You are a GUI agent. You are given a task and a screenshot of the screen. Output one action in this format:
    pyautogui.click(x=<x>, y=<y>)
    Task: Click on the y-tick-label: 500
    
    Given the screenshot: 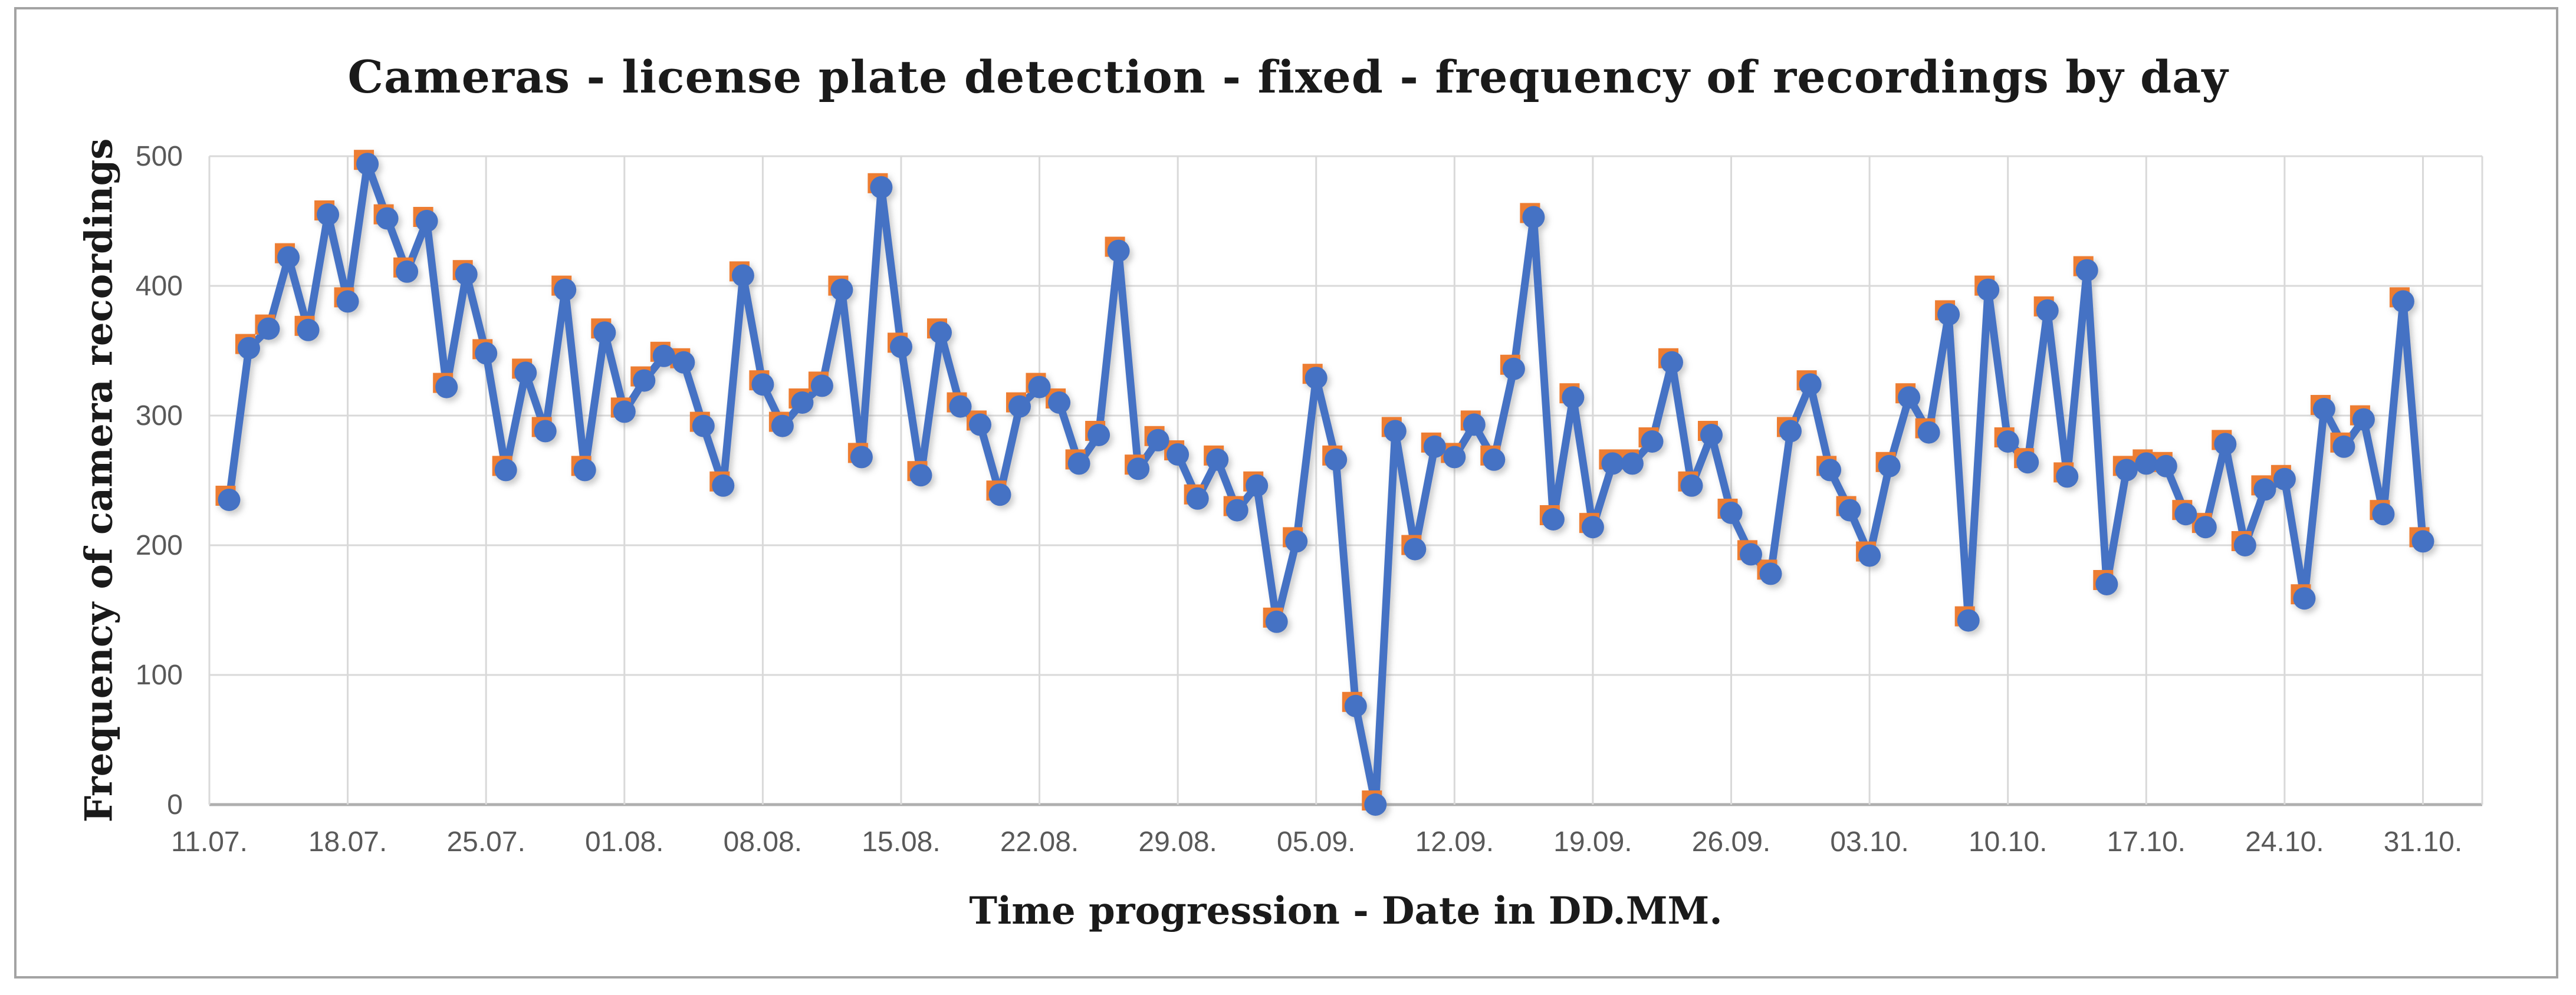 What is the action you would take?
    pyautogui.click(x=159, y=156)
    